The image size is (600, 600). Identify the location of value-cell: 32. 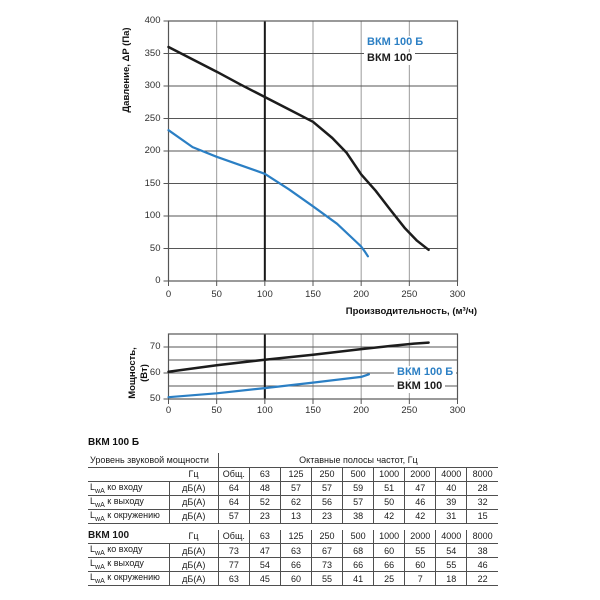
(482, 502).